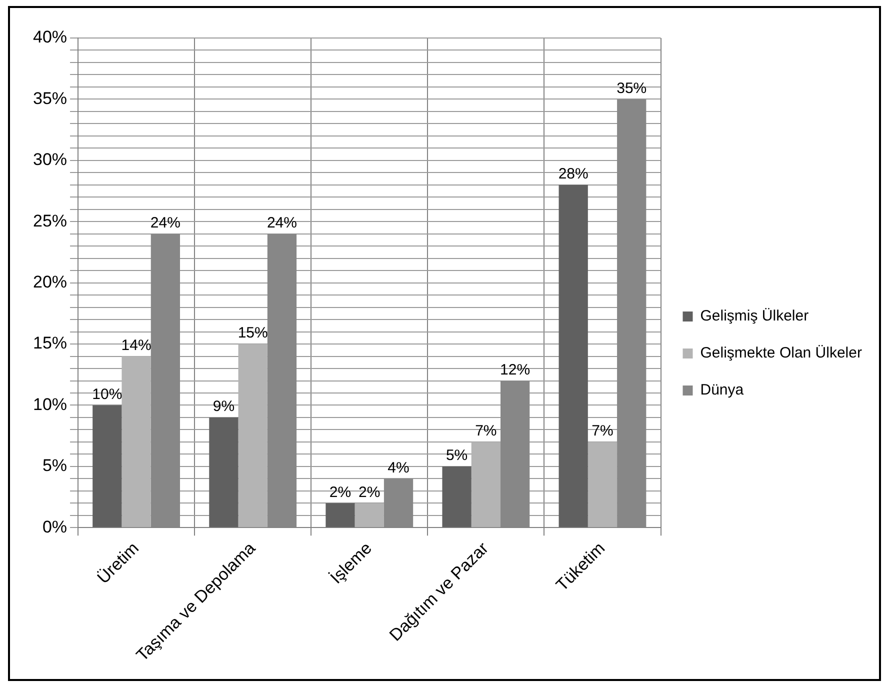 The width and height of the screenshot is (891, 689). I want to click on data-label: 28%, so click(573, 174).